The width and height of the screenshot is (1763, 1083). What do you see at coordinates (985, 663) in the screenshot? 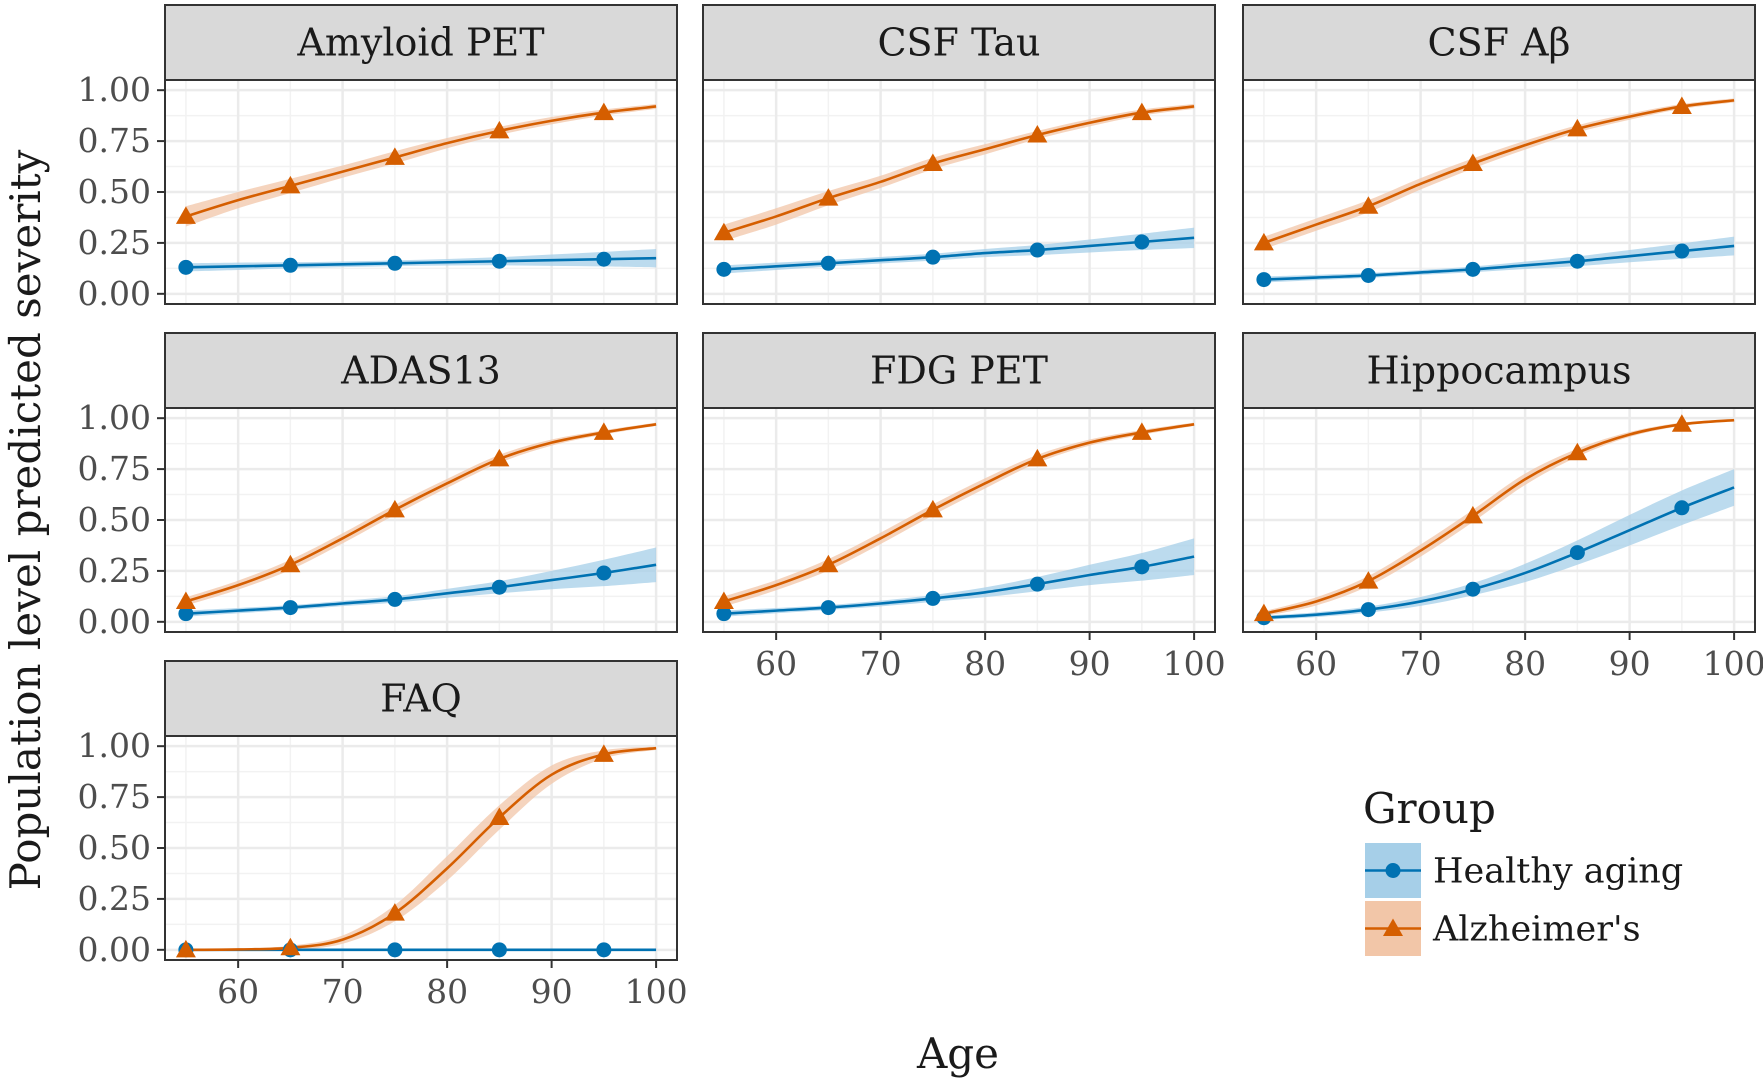
I see `x-tick-label: 80` at bounding box center [985, 663].